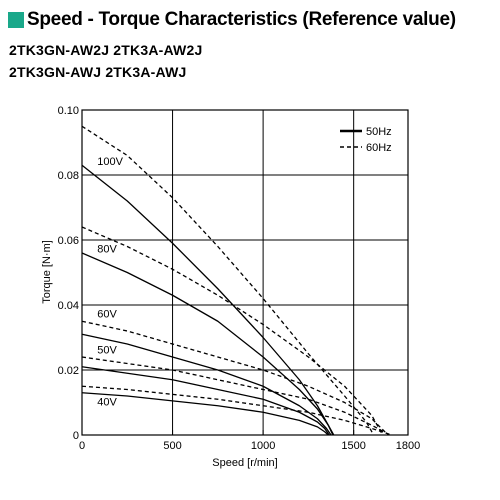  I want to click on voltage-label: 100V, so click(110, 162).